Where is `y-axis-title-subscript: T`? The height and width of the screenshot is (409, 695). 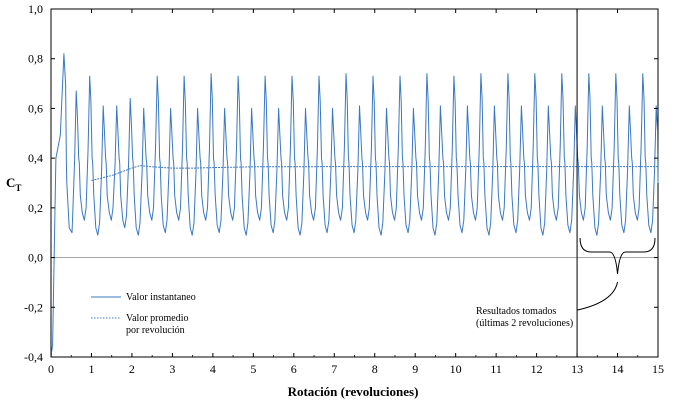 y-axis-title-subscript: T is located at coordinates (18, 188).